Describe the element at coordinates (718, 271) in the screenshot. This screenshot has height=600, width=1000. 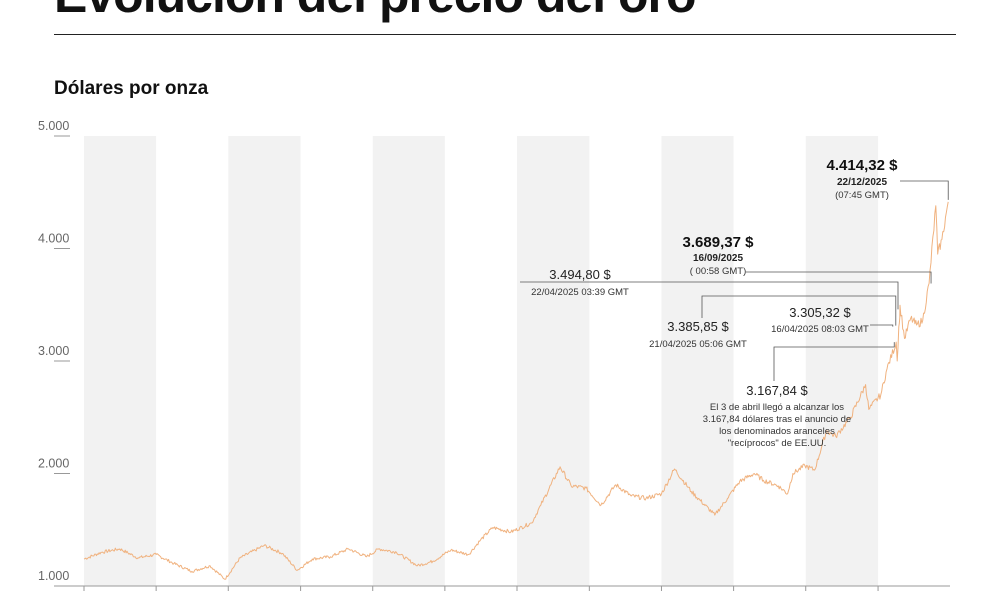
I see `annotation-time: ( 00:58 GMT)` at that location.